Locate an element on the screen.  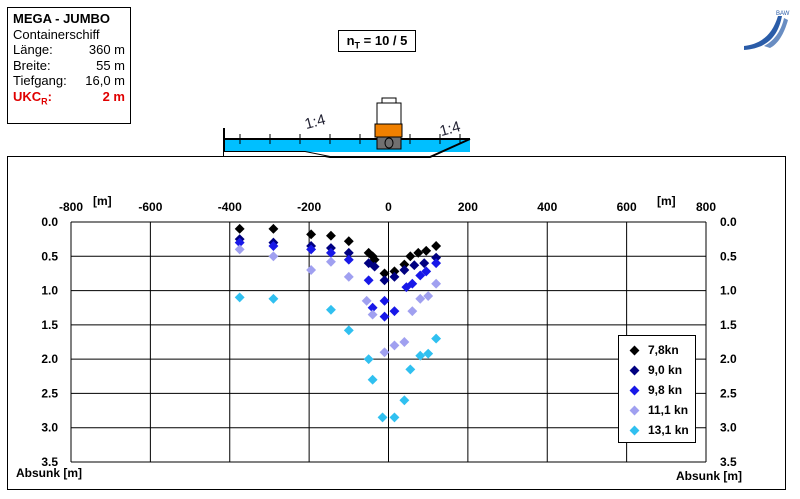
y-tick-label-left: 1.5 is located at coordinates (49, 325).